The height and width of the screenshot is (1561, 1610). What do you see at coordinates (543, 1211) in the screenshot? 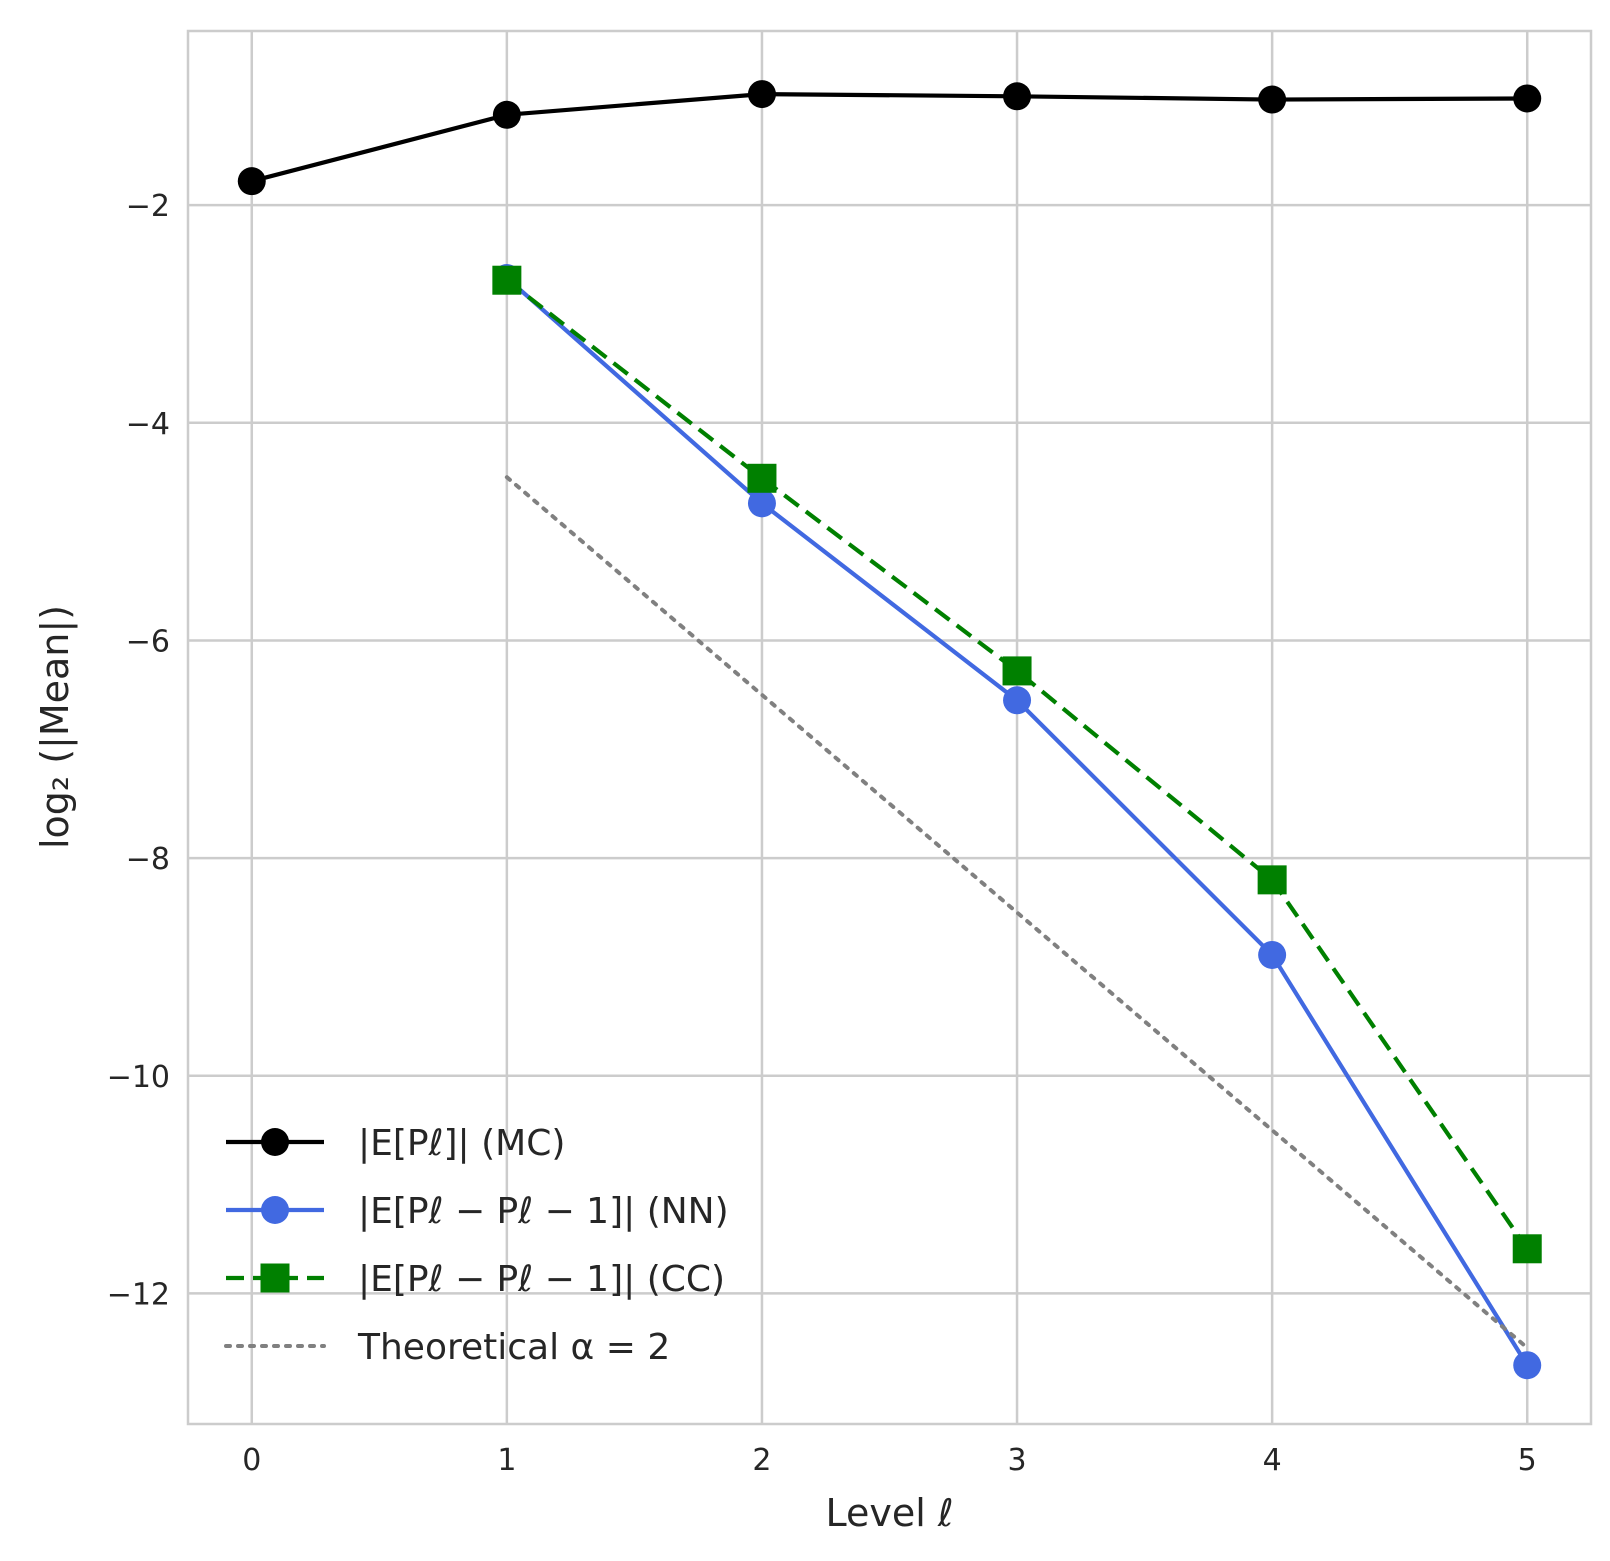
I see `legend-label: |E[Pℓ − Pℓ − 1]| (NN)` at bounding box center [543, 1211].